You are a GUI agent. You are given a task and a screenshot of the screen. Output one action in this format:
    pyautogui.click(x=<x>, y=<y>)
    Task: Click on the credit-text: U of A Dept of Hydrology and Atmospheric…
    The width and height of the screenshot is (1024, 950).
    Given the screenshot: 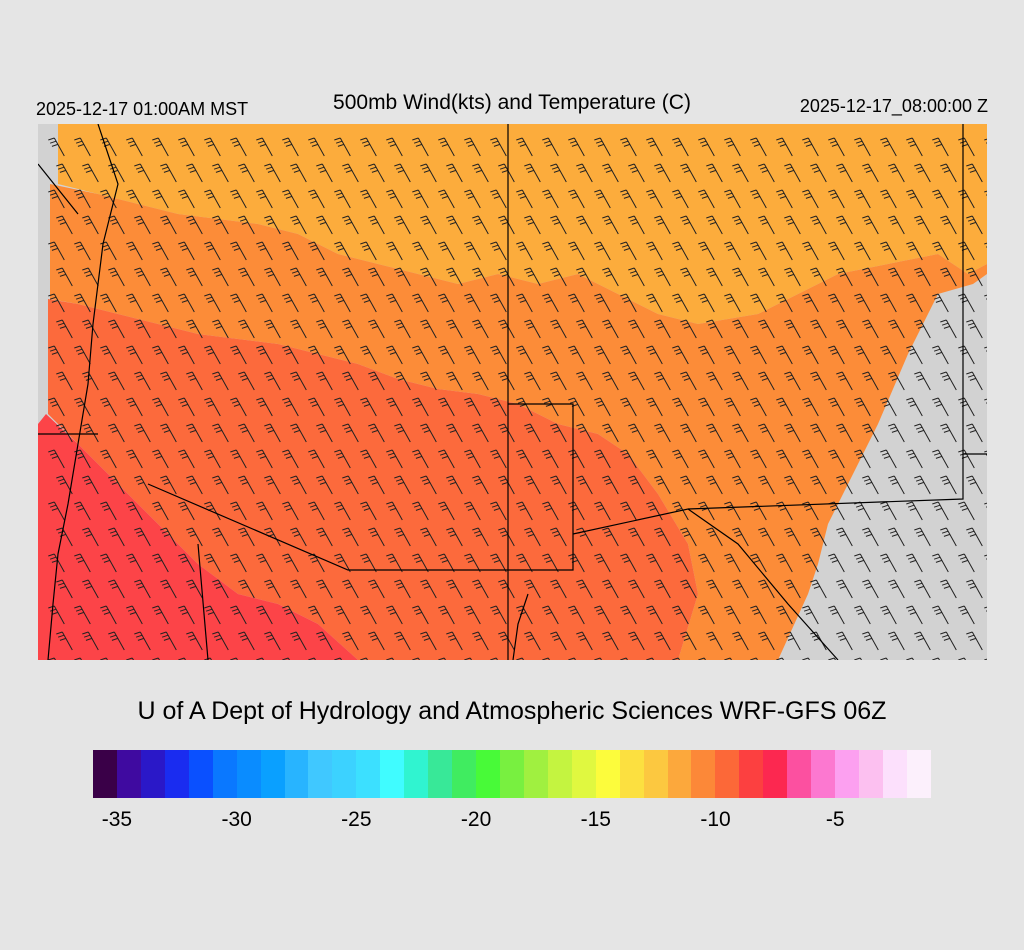 What is the action you would take?
    pyautogui.click(x=512, y=711)
    